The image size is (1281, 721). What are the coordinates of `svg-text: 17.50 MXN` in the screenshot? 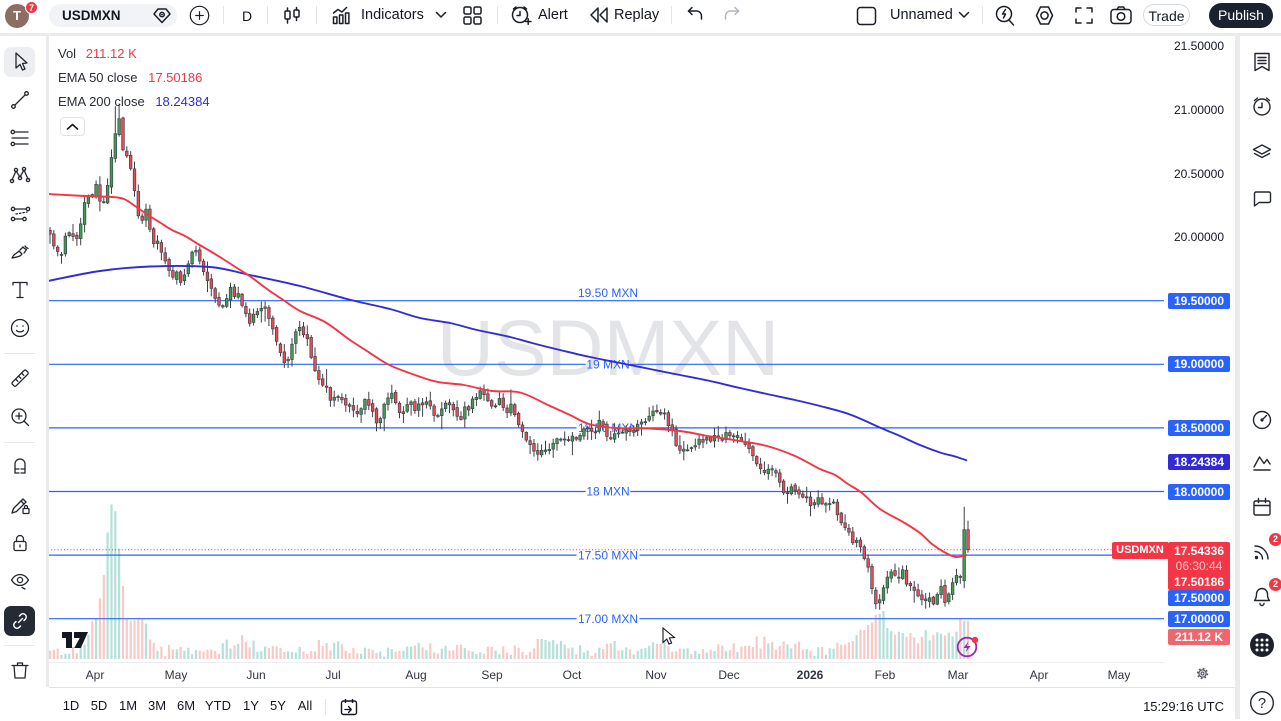 It's located at (608, 555).